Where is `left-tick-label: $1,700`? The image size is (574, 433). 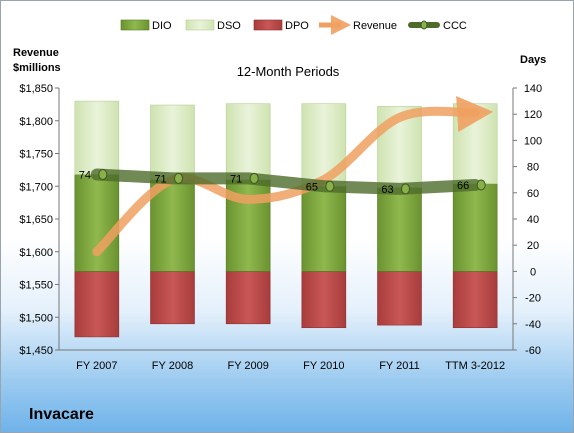
left-tick-label: $1,700 is located at coordinates (36, 187).